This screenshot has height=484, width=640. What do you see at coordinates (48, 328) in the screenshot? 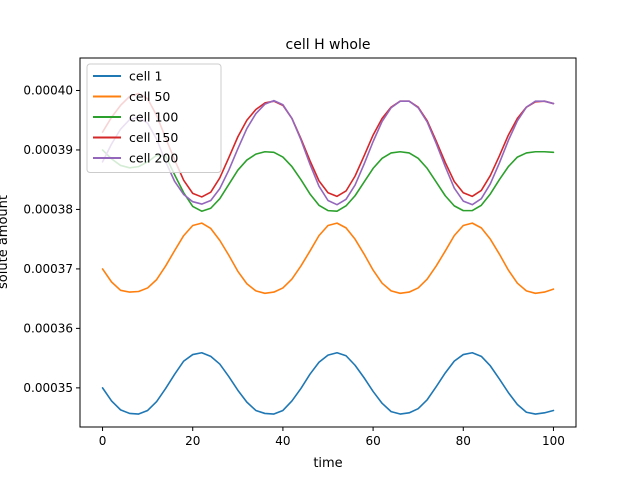
I see `y-tick-label: 0.00036` at bounding box center [48, 328].